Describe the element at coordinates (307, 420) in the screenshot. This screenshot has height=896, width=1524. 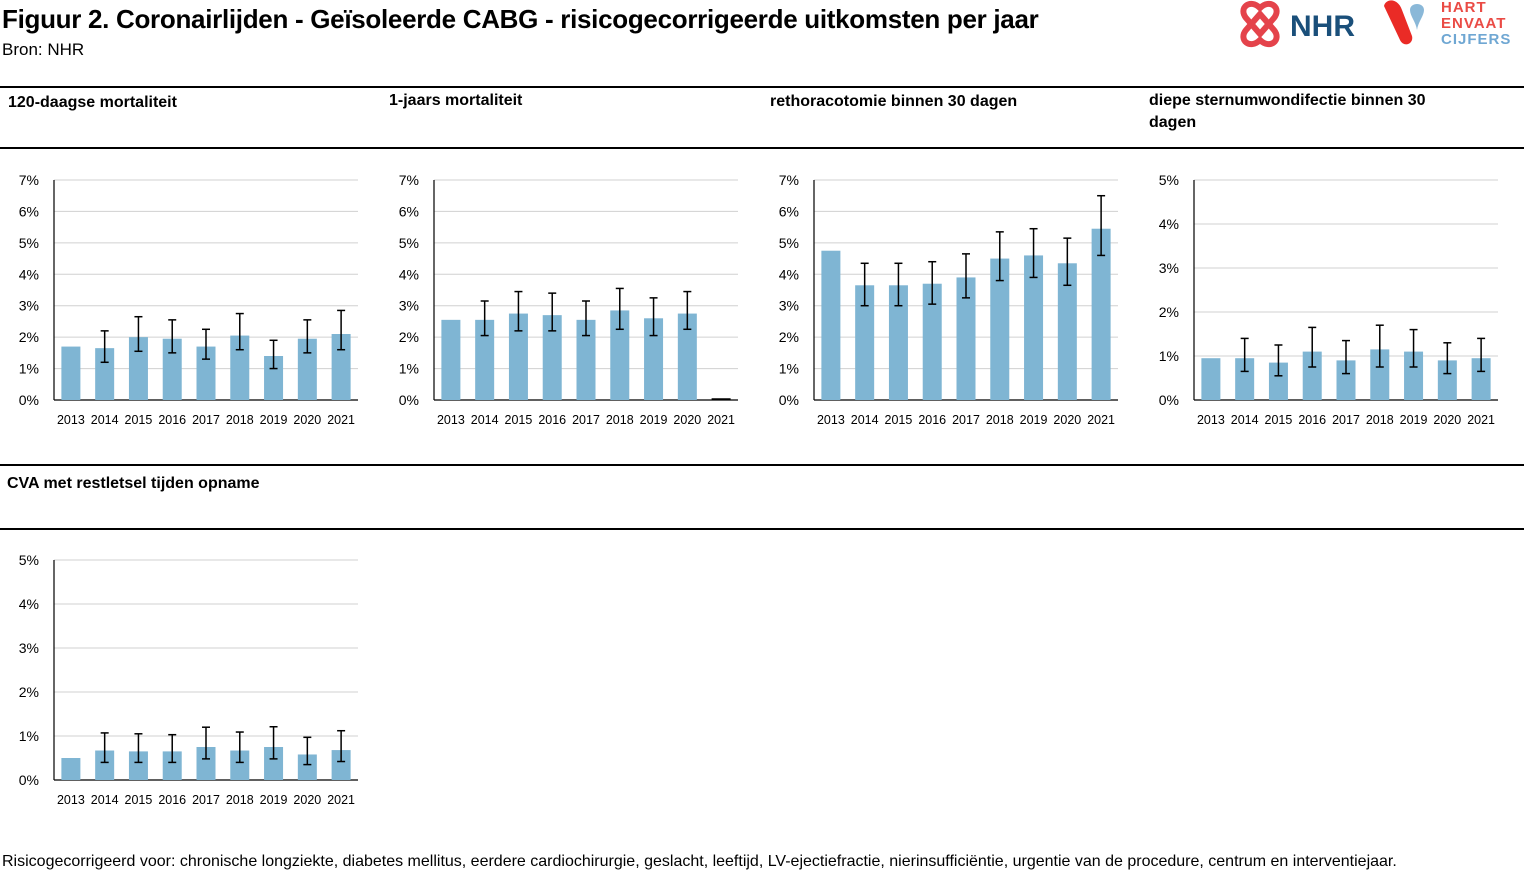
I see `x-tick-label: 2020` at that location.